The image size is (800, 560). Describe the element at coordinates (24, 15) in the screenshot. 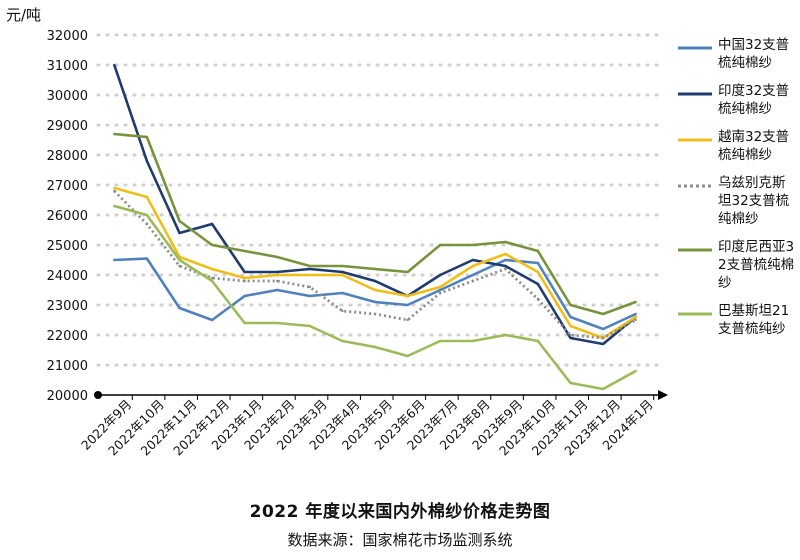

I see `y-axis-unit-label: 元/吨` at that location.